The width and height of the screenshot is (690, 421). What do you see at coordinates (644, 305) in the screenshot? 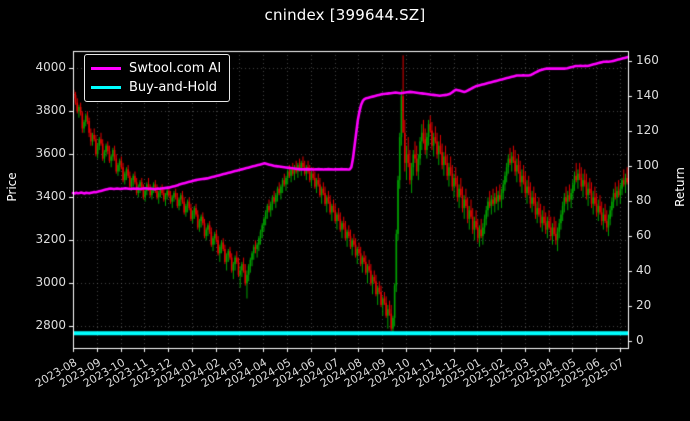
I see `y-tick-right: 20` at bounding box center [644, 305].